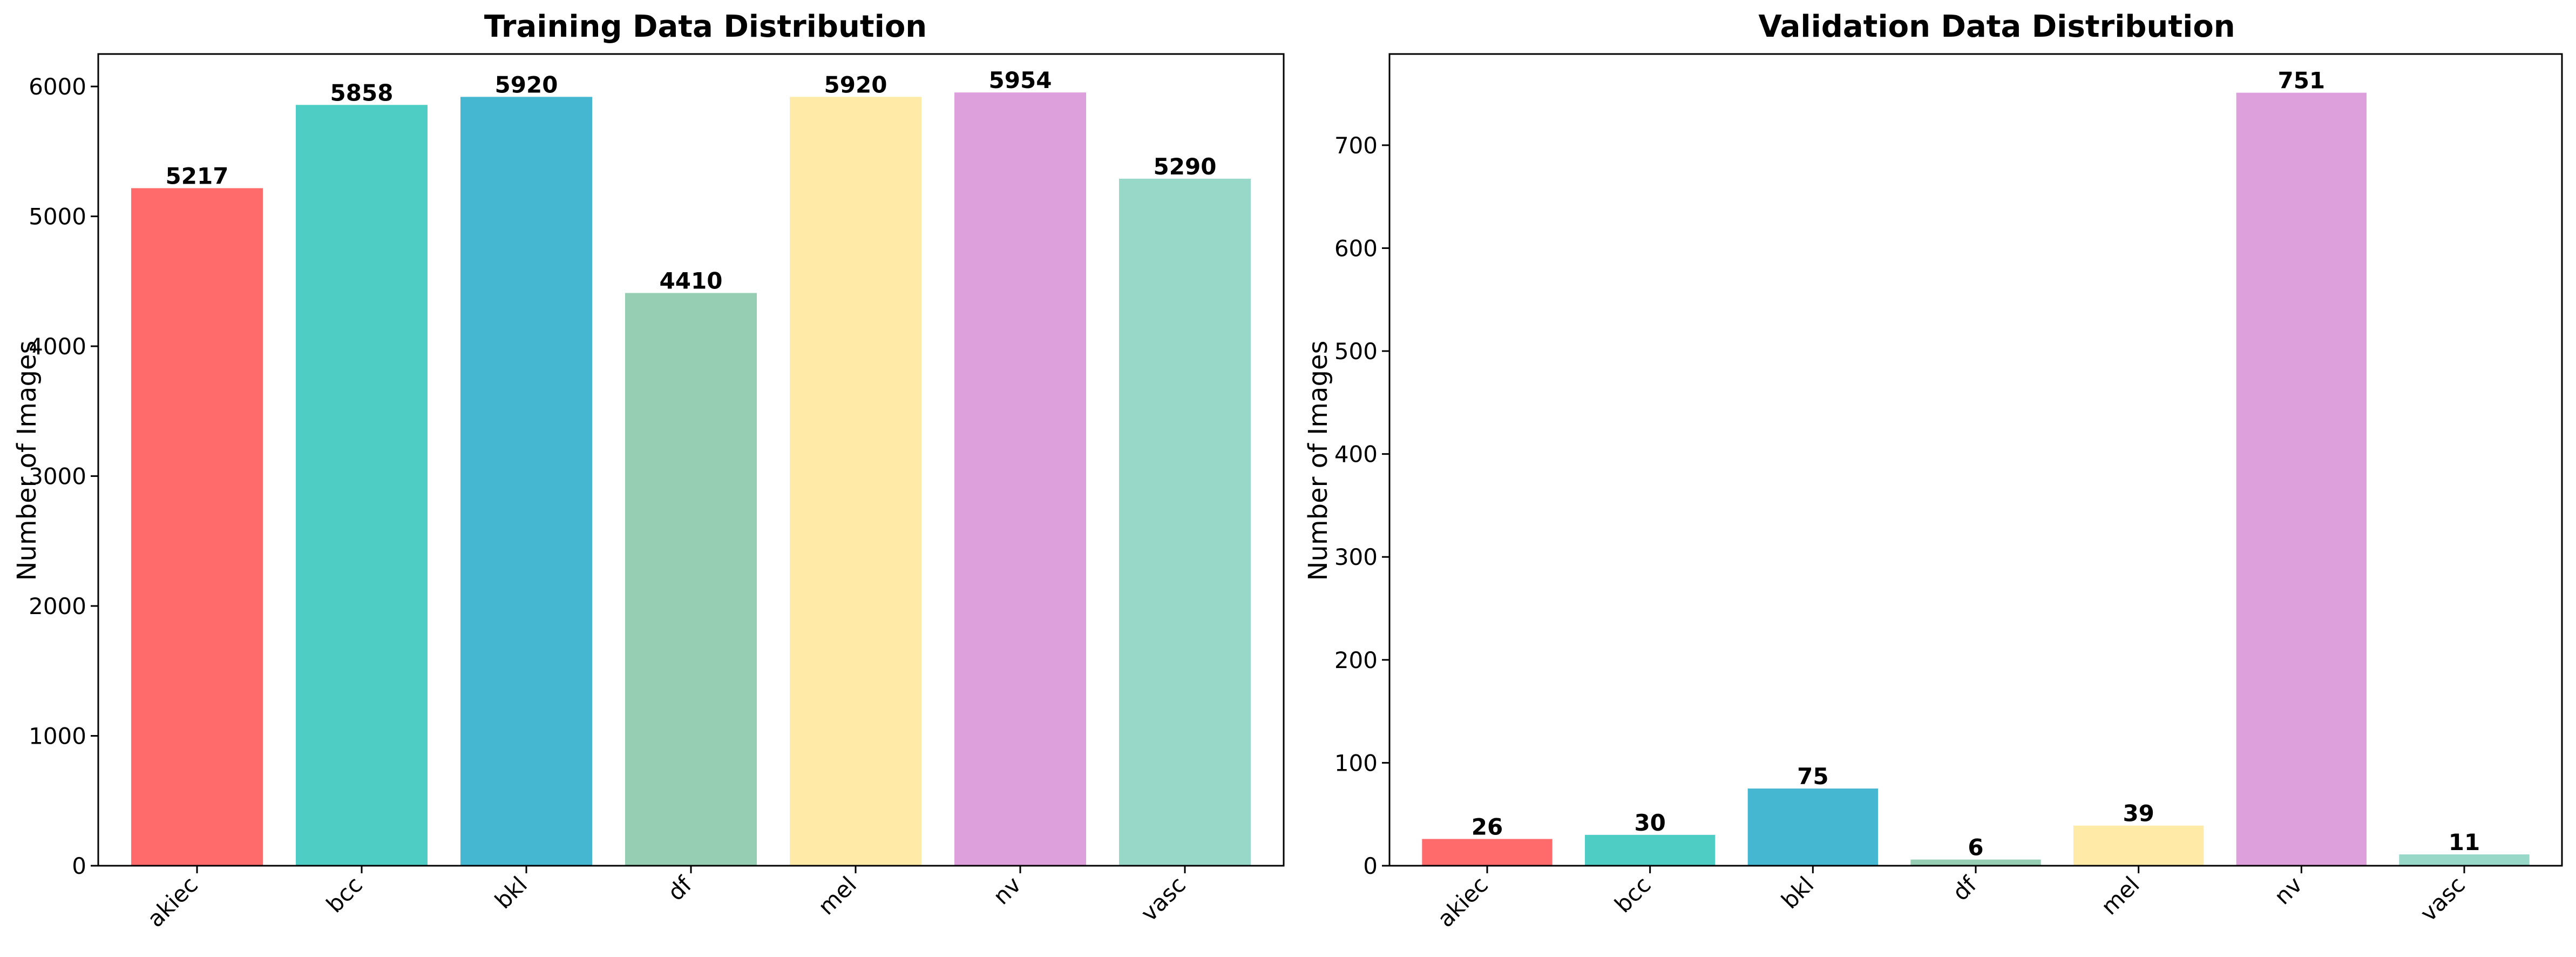 Image resolution: width=2576 pixels, height=957 pixels. Describe the element at coordinates (1812, 776) in the screenshot. I see `validation-data-label-bkl: 75` at that location.